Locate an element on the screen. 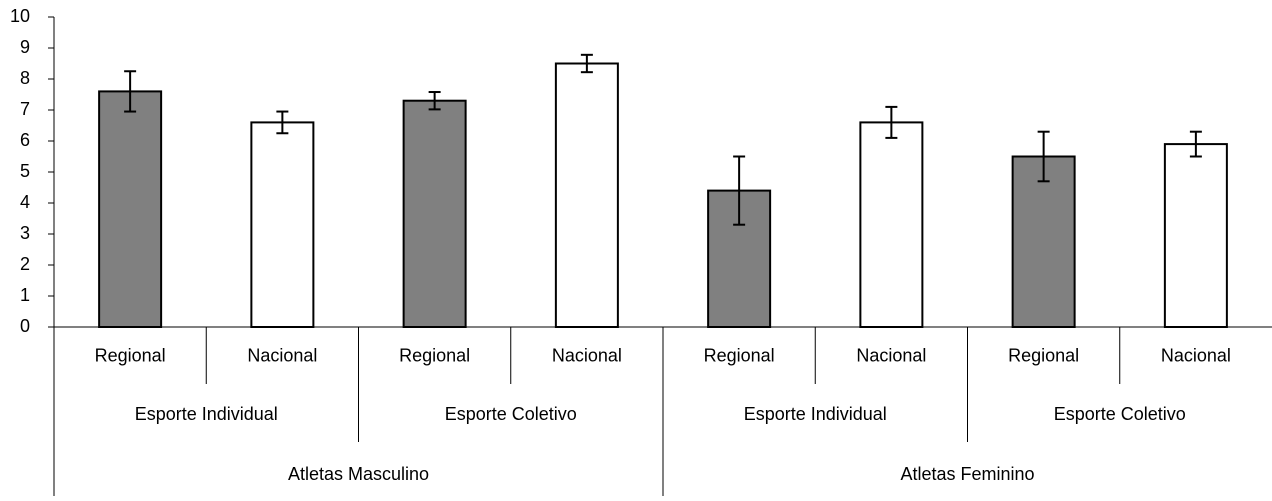 Image resolution: width=1272 pixels, height=501 pixels. y-tick-label: 0 is located at coordinates (25, 326).